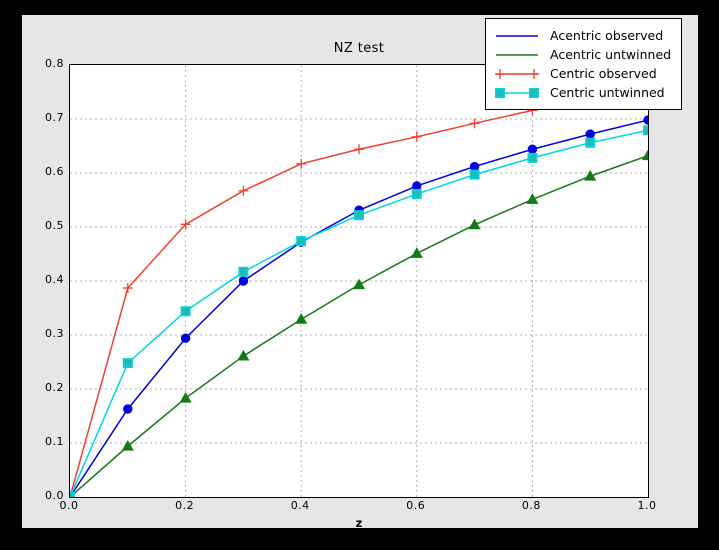 The height and width of the screenshot is (550, 719). What do you see at coordinates (54, 387) in the screenshot?
I see `y-tick-label: 0.2` at bounding box center [54, 387].